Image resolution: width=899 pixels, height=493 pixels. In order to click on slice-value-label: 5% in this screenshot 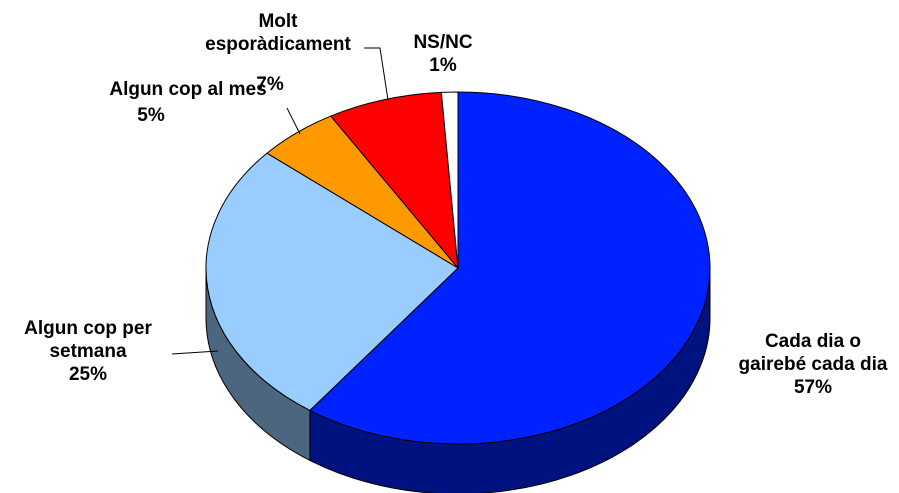, I will do `click(151, 115)`.